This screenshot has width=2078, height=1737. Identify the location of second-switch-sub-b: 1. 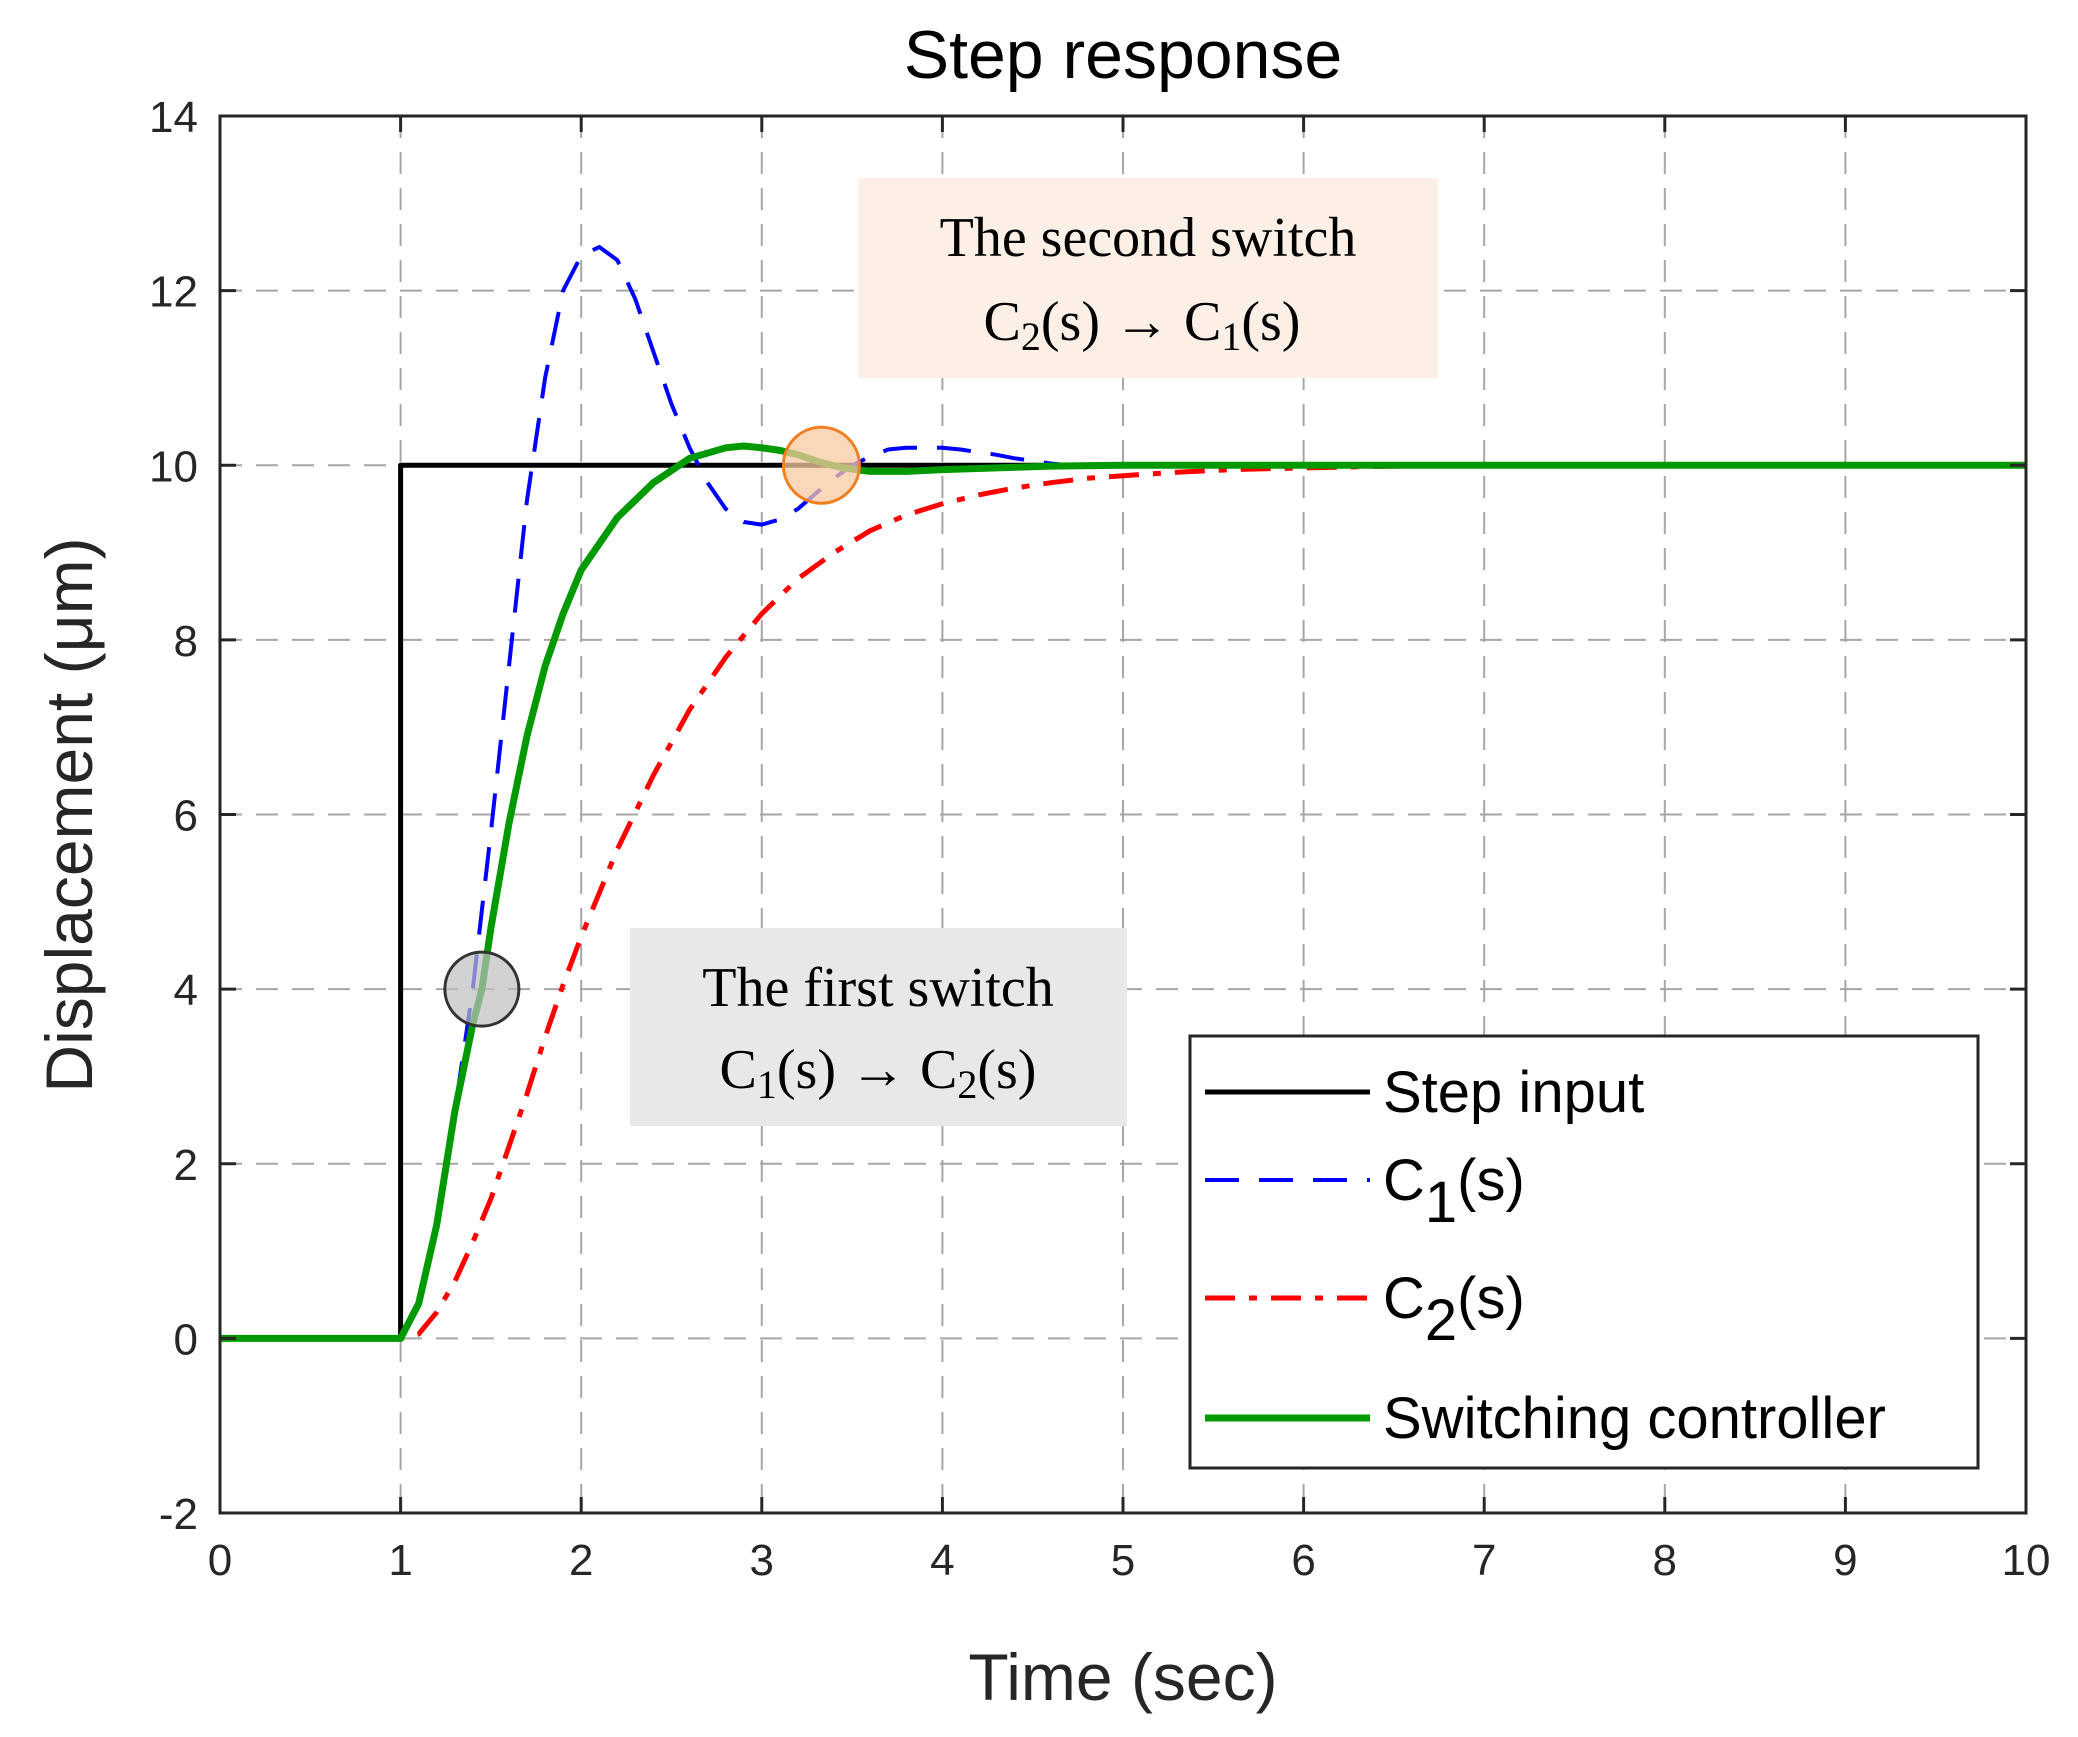
(1231, 336).